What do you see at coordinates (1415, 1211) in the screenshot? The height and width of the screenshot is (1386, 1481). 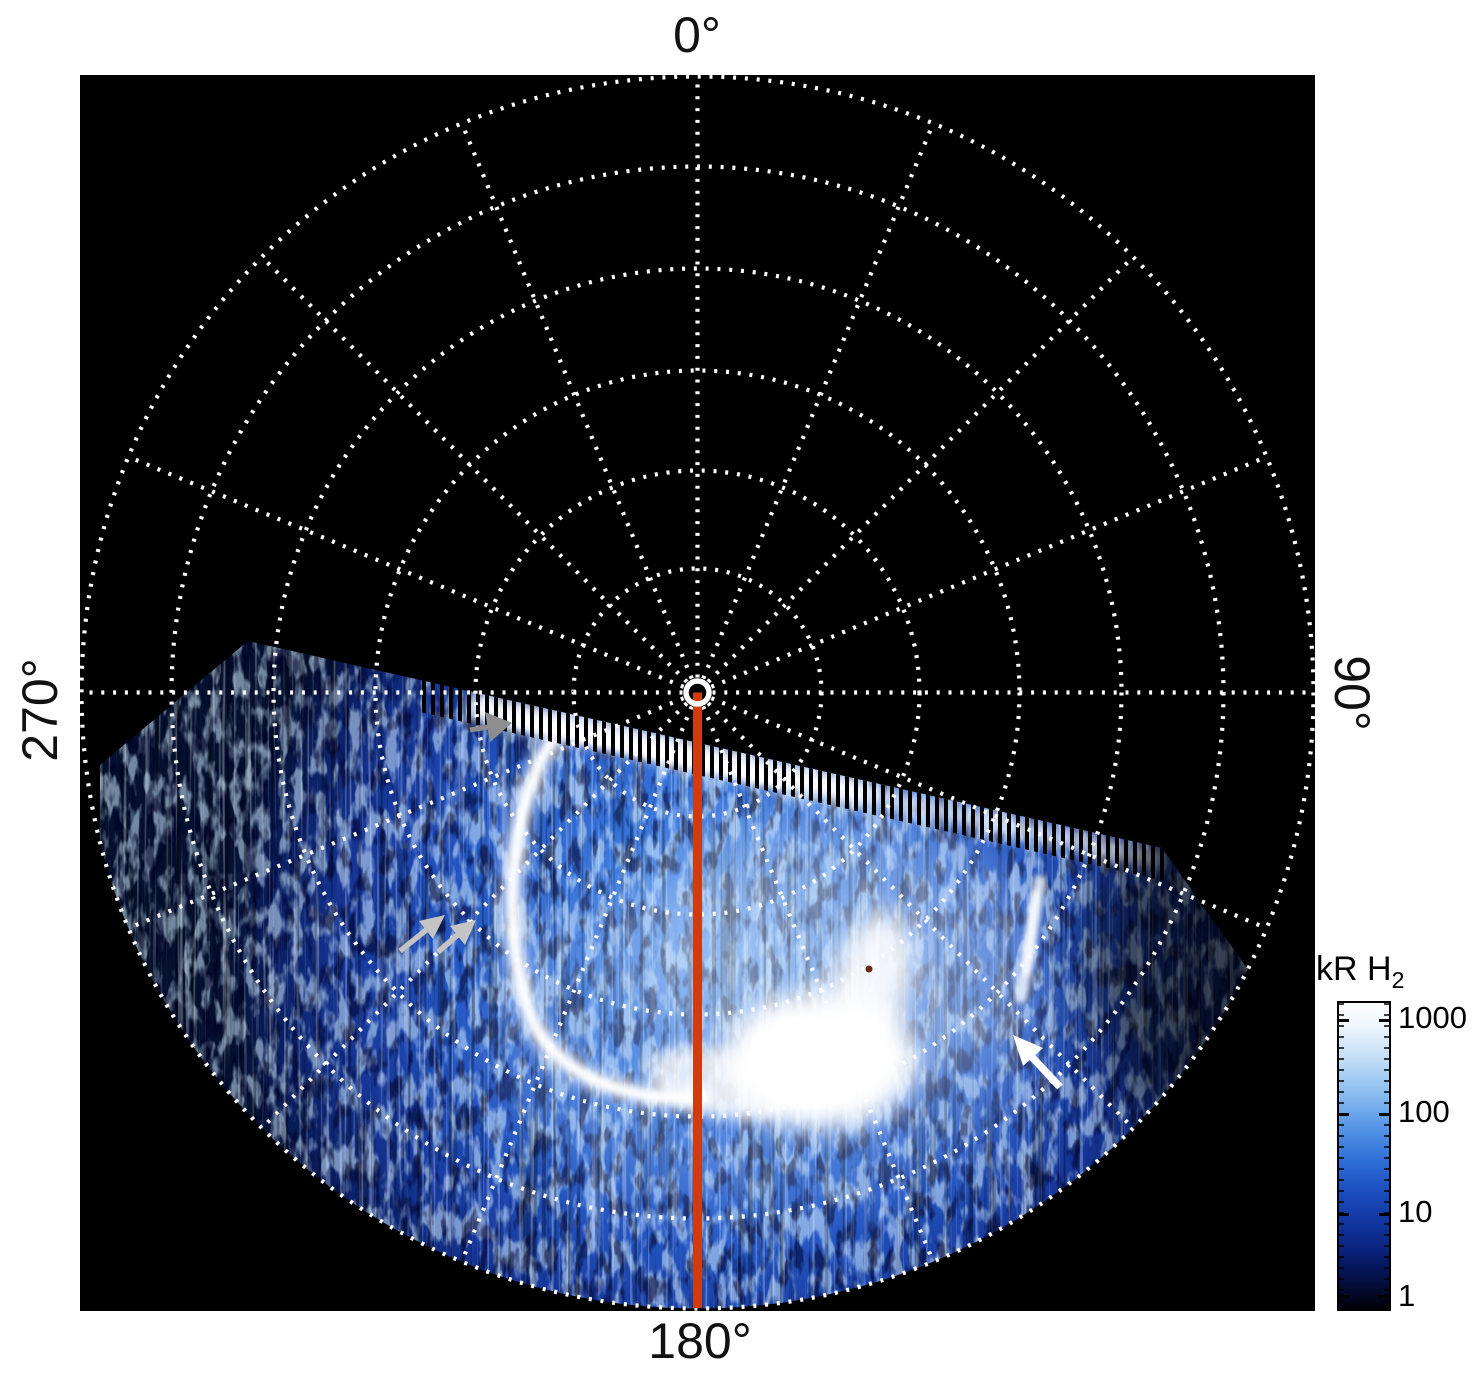 I see `colorbar-label-10: 10` at bounding box center [1415, 1211].